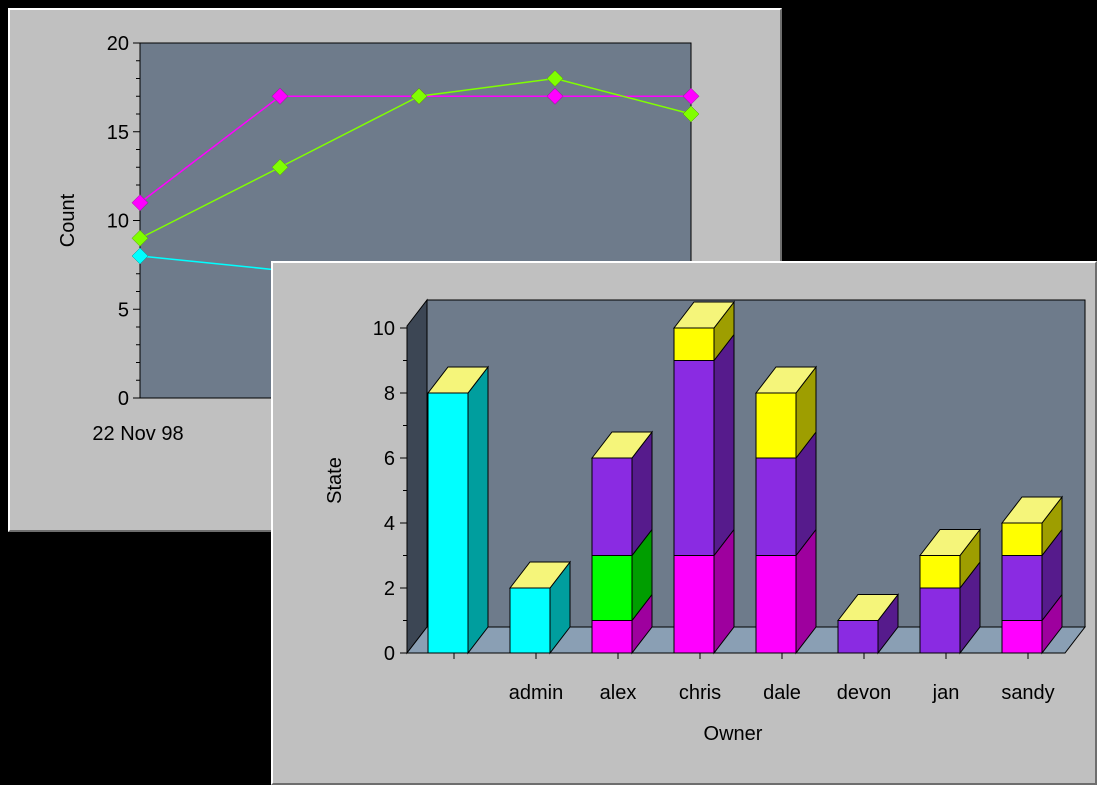  I want to click on y-axis-title: Count, so click(68, 220).